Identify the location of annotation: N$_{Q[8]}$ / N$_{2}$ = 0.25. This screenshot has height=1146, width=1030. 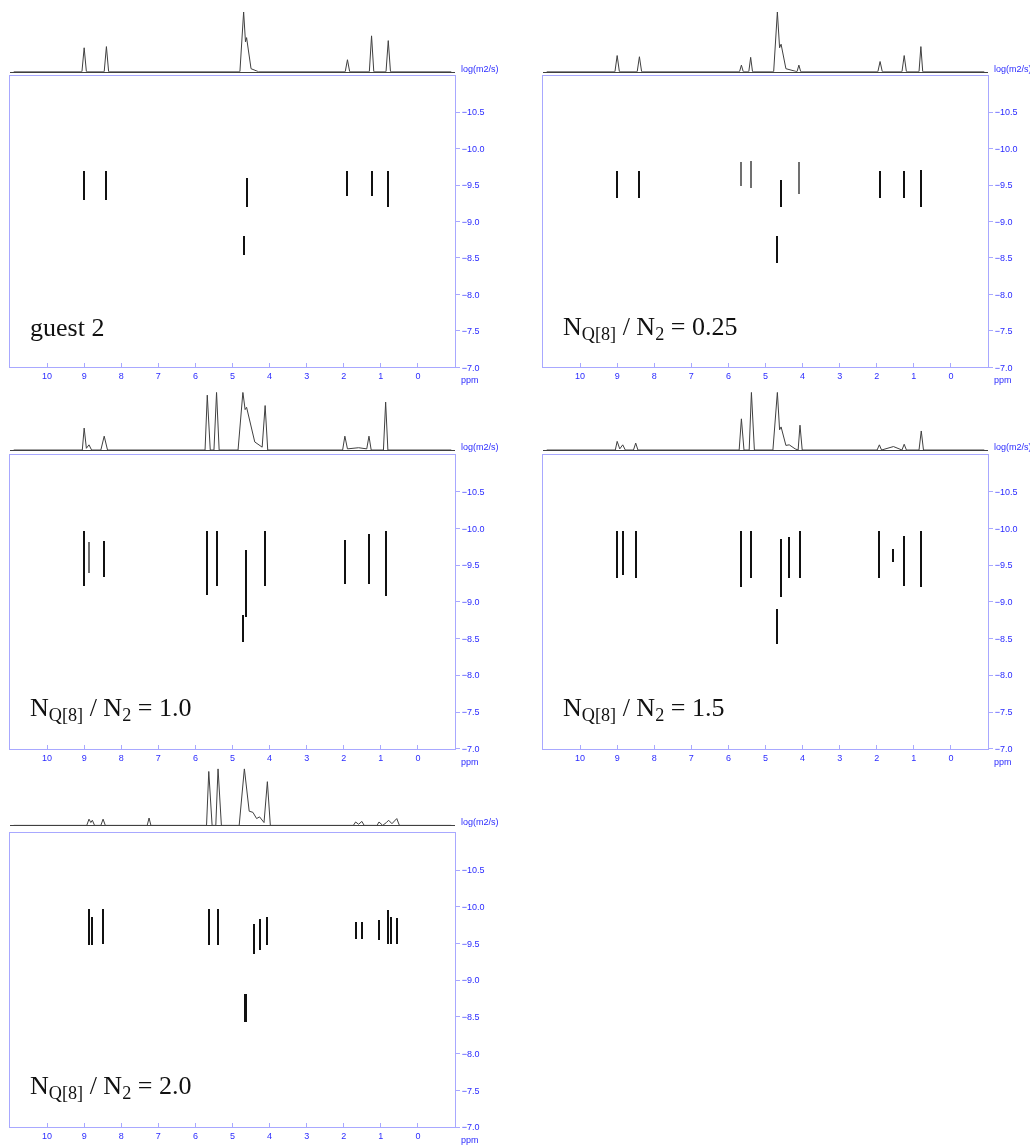
(650, 328).